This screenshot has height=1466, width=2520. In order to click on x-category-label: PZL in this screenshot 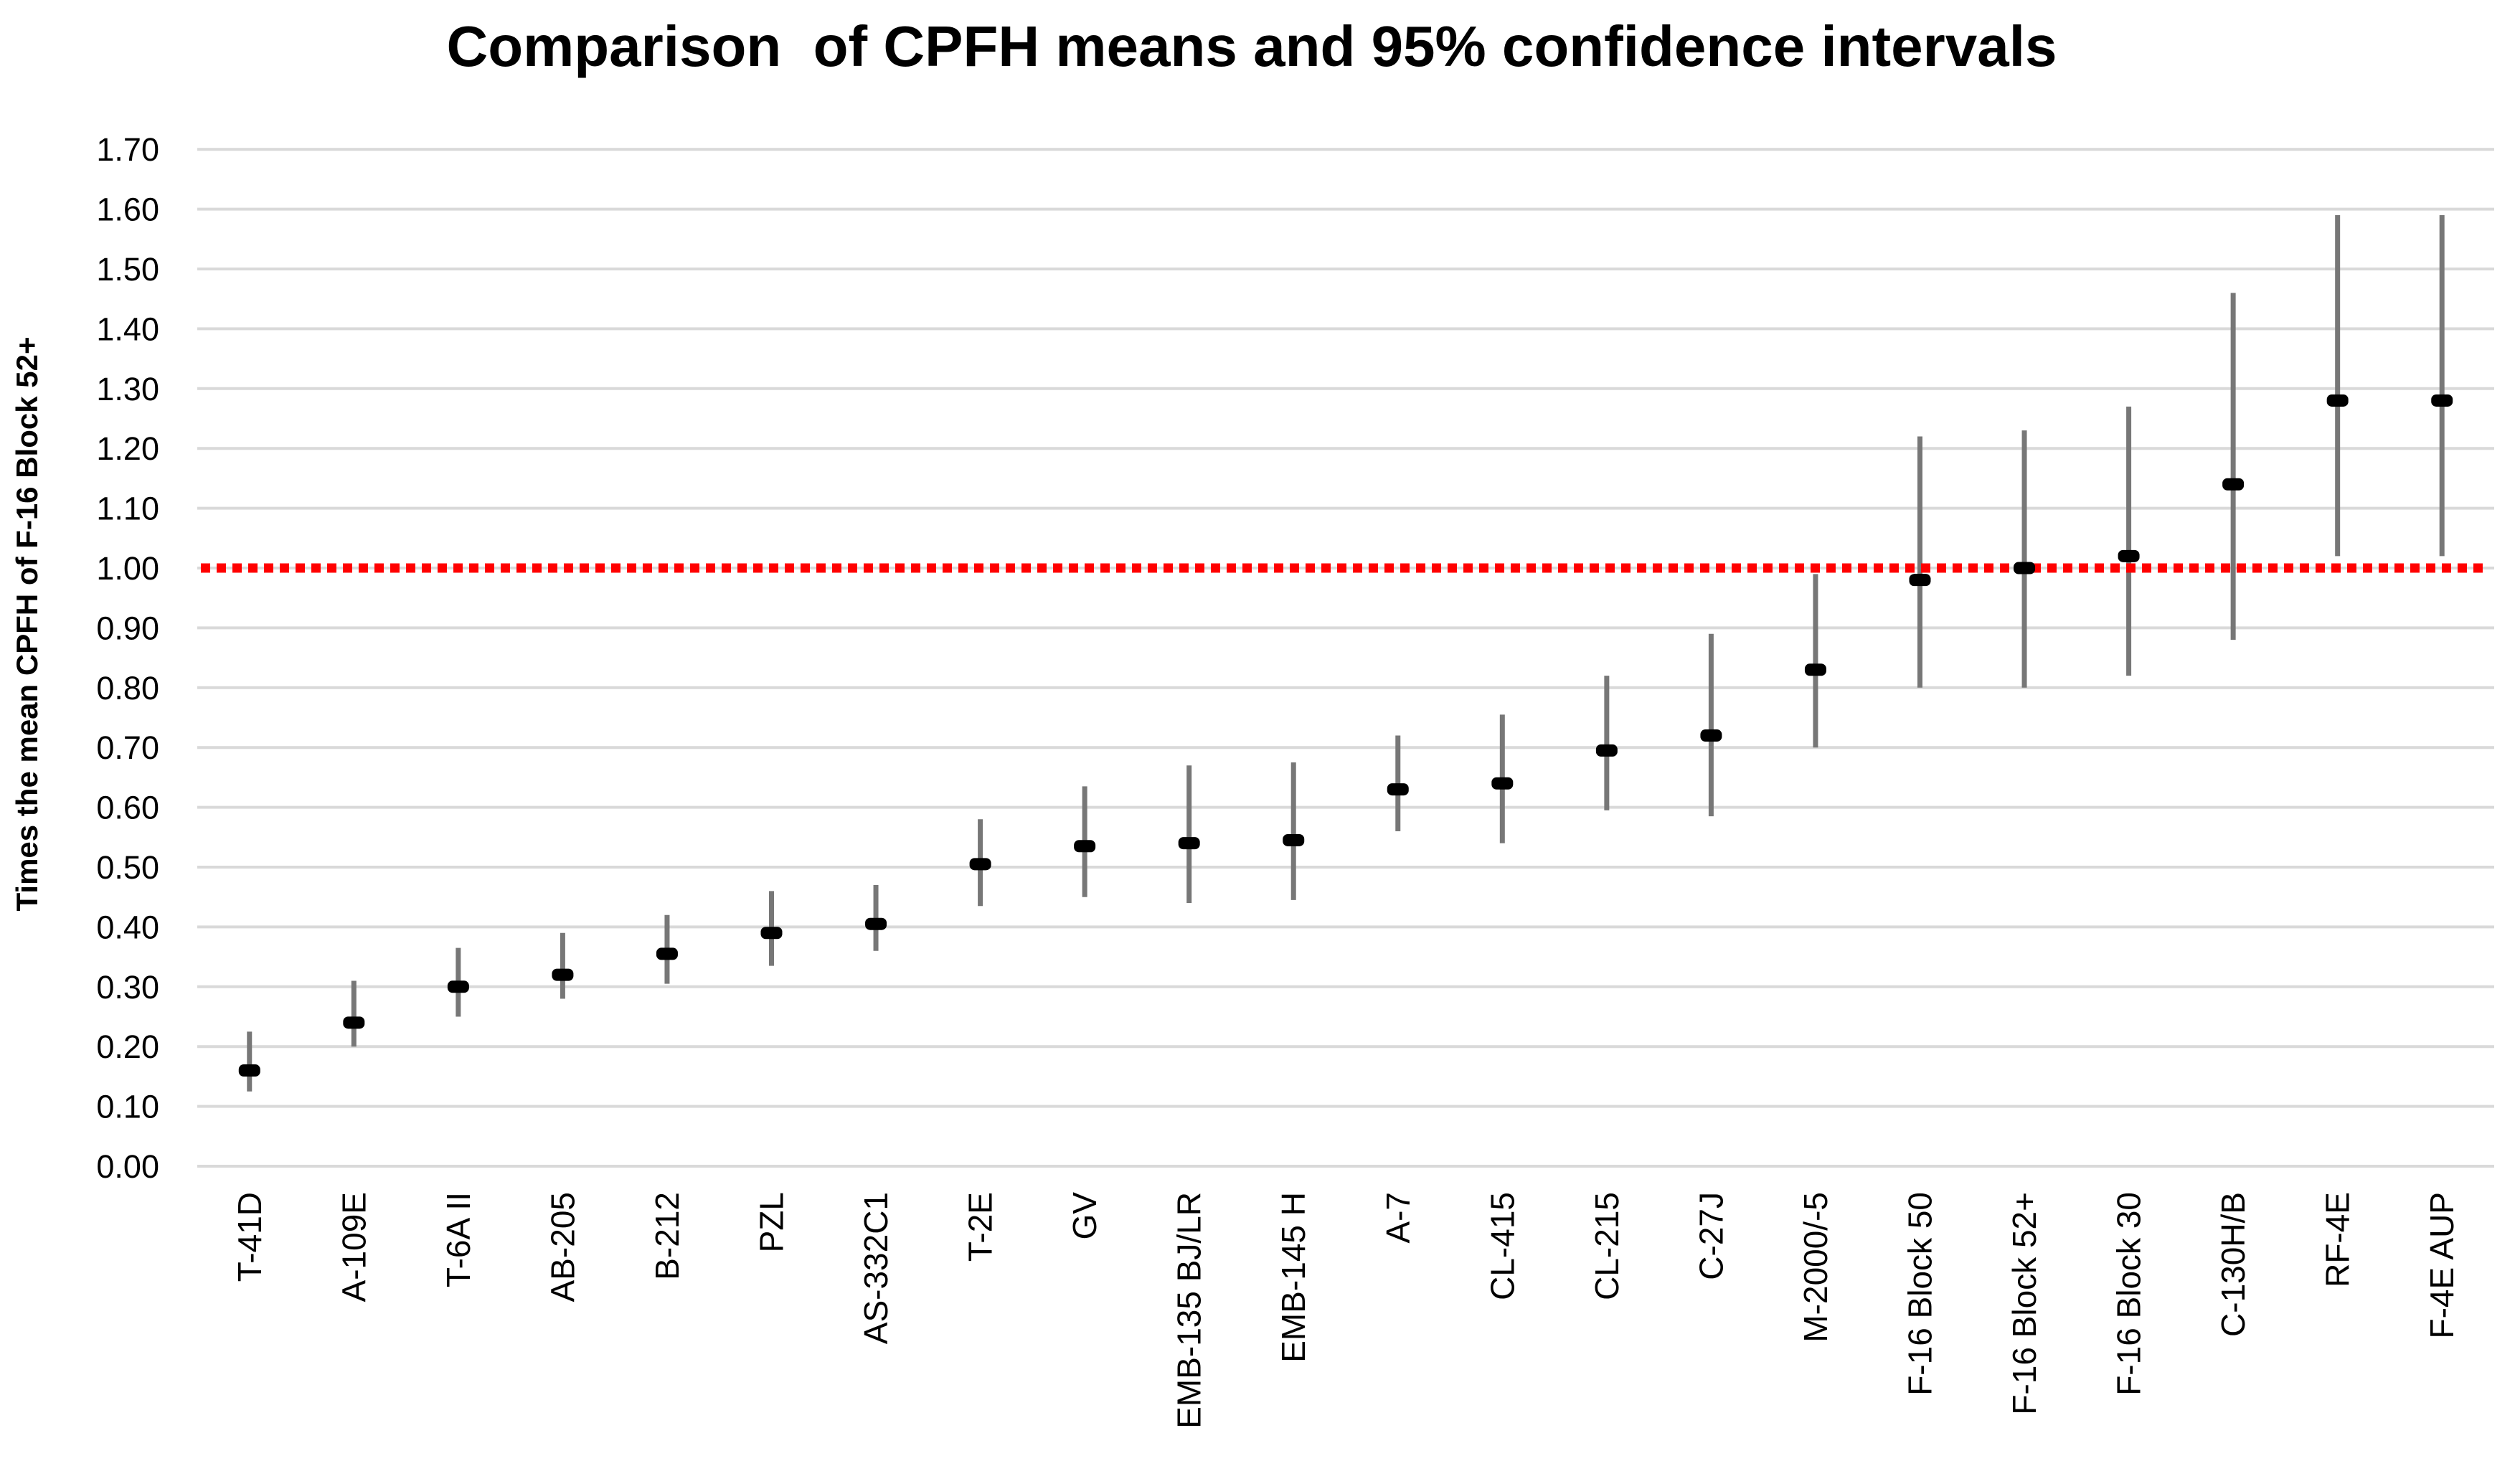, I will do `click(772, 1222)`.